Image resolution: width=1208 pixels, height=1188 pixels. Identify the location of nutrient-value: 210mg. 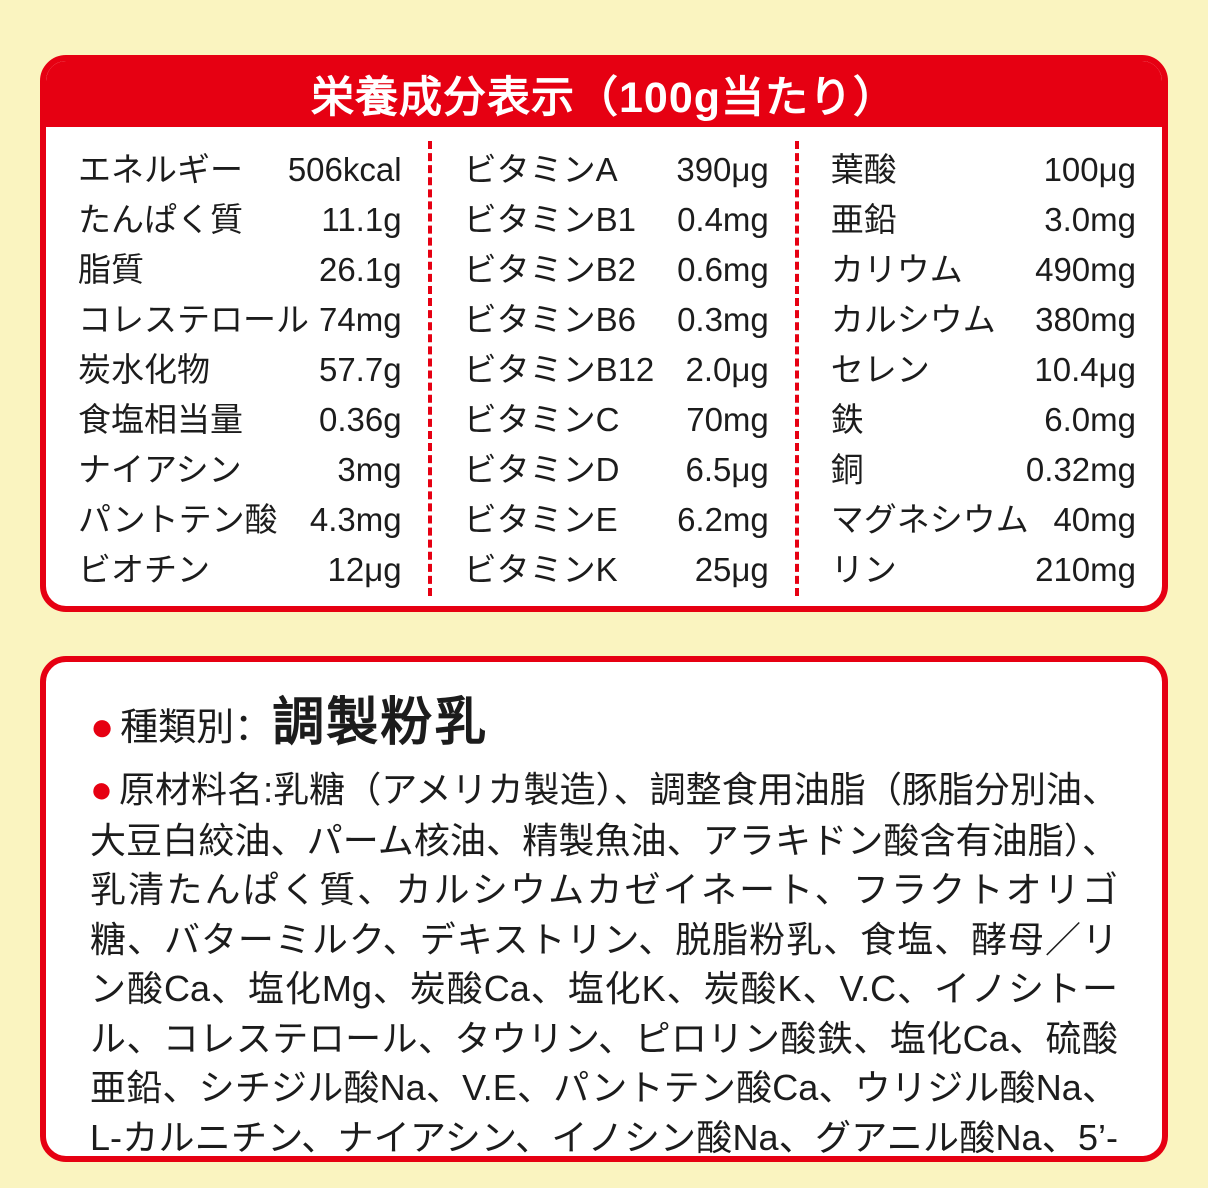
(1085, 569).